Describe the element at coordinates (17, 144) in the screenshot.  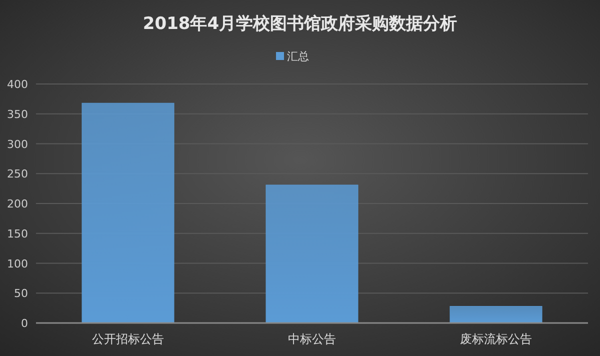
I see `y-tick-label: 300` at that location.